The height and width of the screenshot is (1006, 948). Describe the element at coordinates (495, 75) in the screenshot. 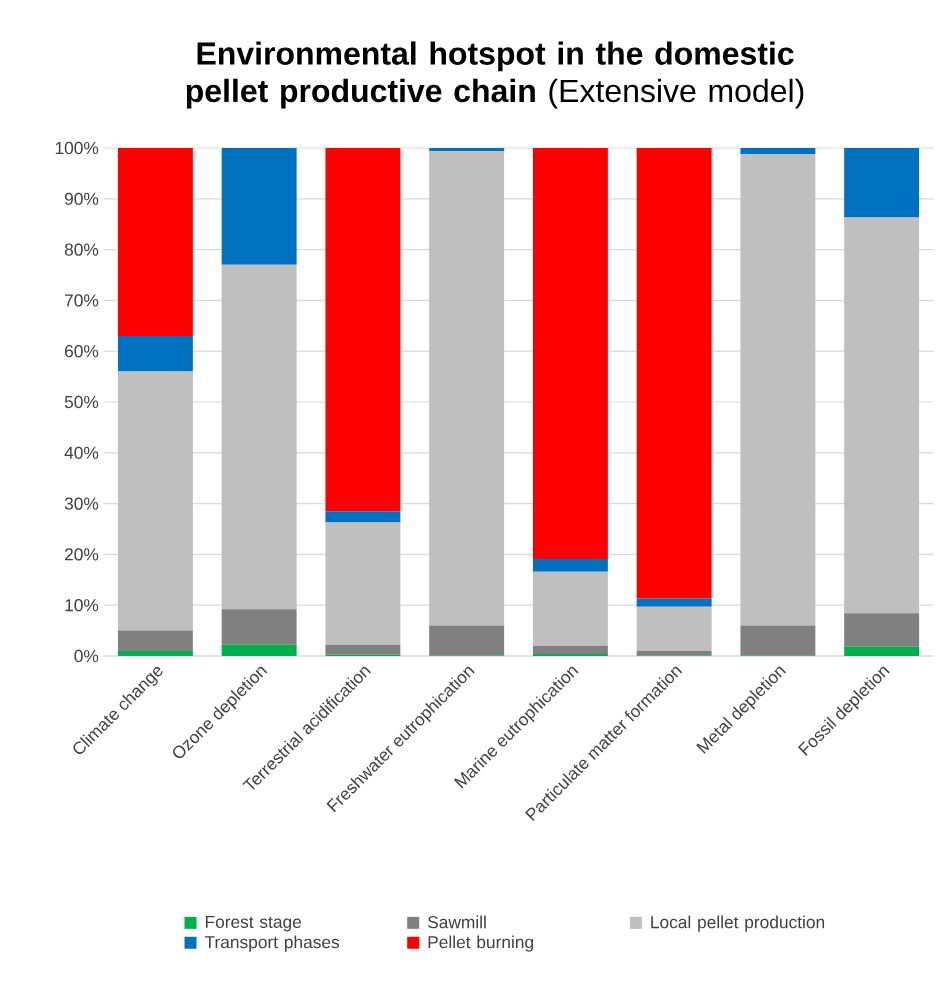

I see `chart-title: Environmental hotspot in the domestic pellet productive chain (Extensive model)` at that location.